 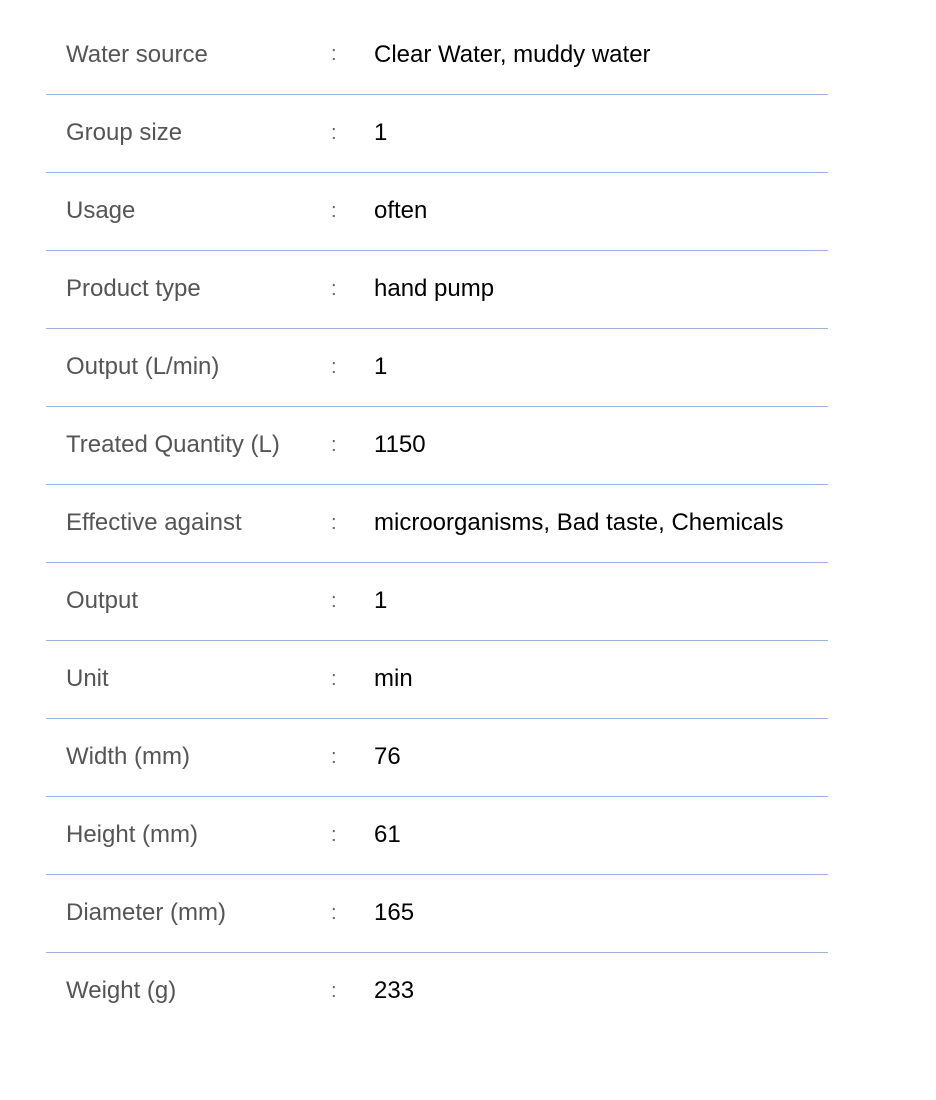 I want to click on spec-value: 61, so click(x=601, y=835).